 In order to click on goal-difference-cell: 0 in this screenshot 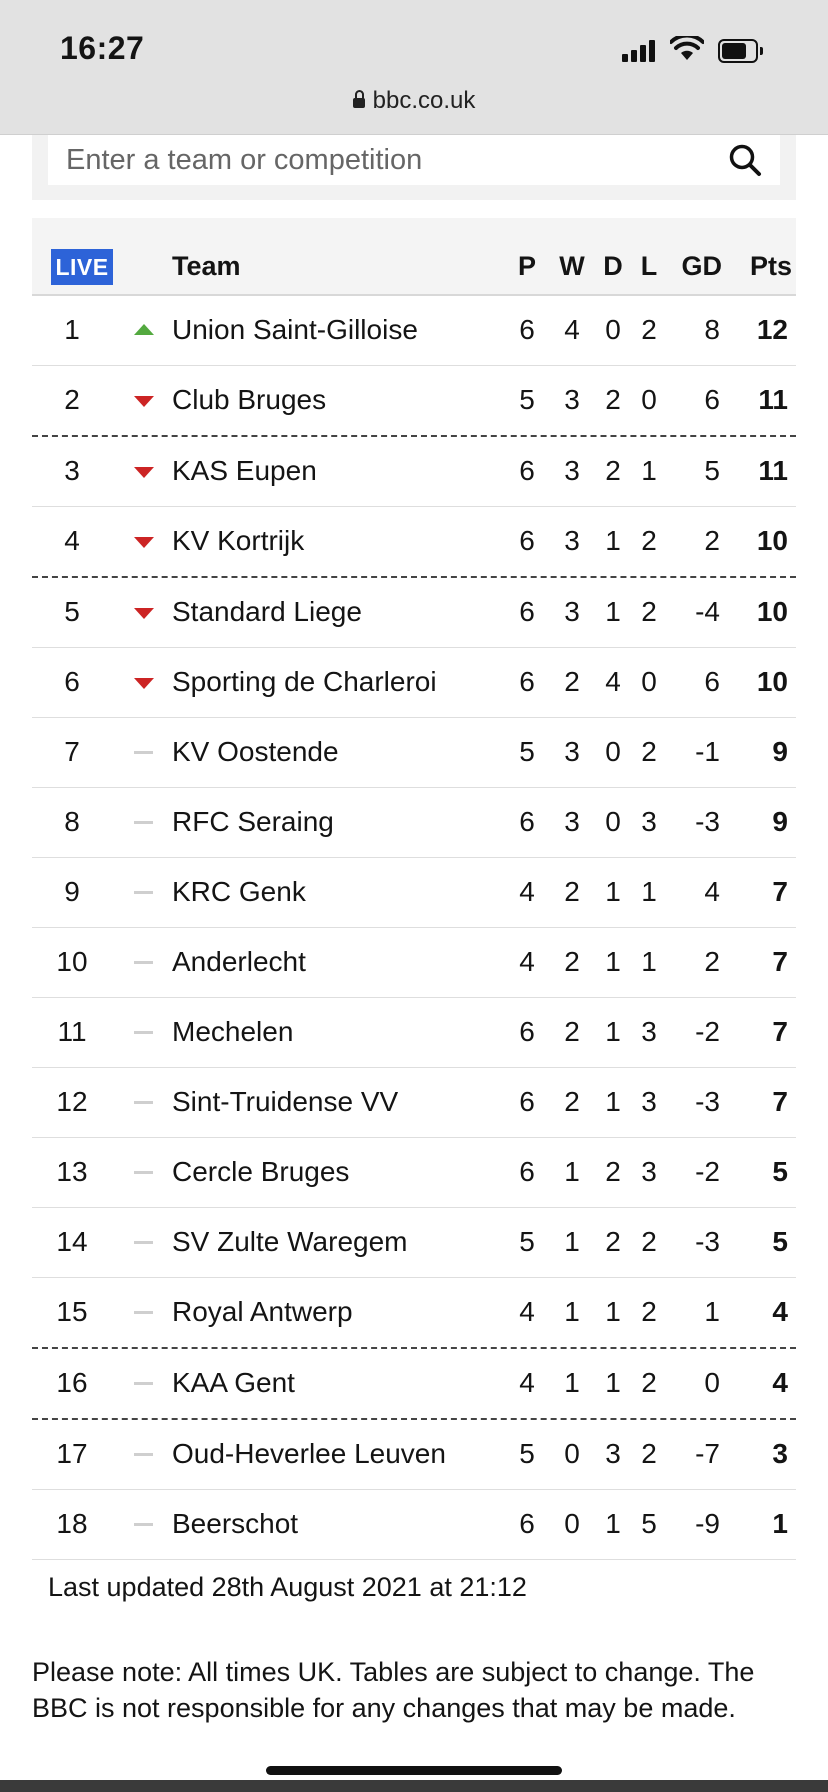, I will do `click(712, 1382)`.